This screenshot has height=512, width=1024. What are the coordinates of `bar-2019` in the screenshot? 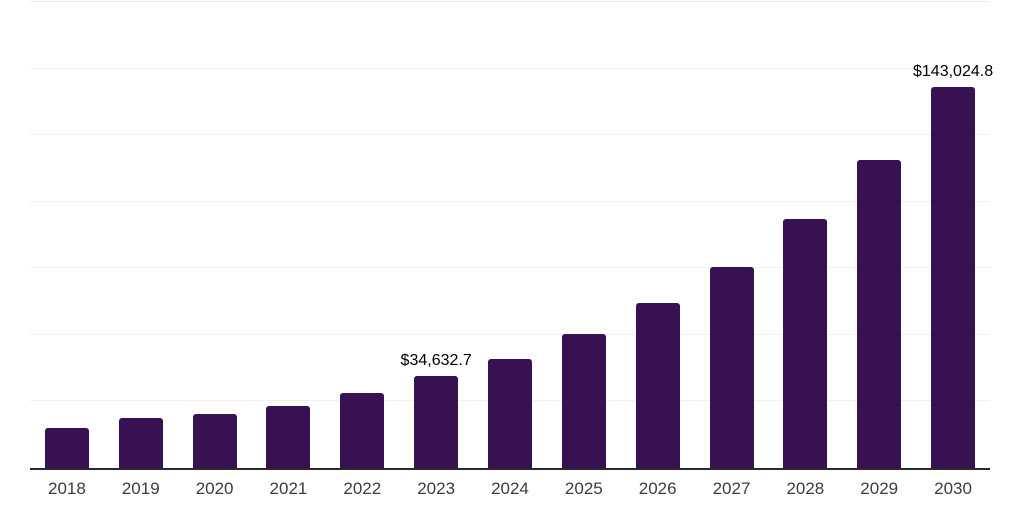 It's located at (140, 443).